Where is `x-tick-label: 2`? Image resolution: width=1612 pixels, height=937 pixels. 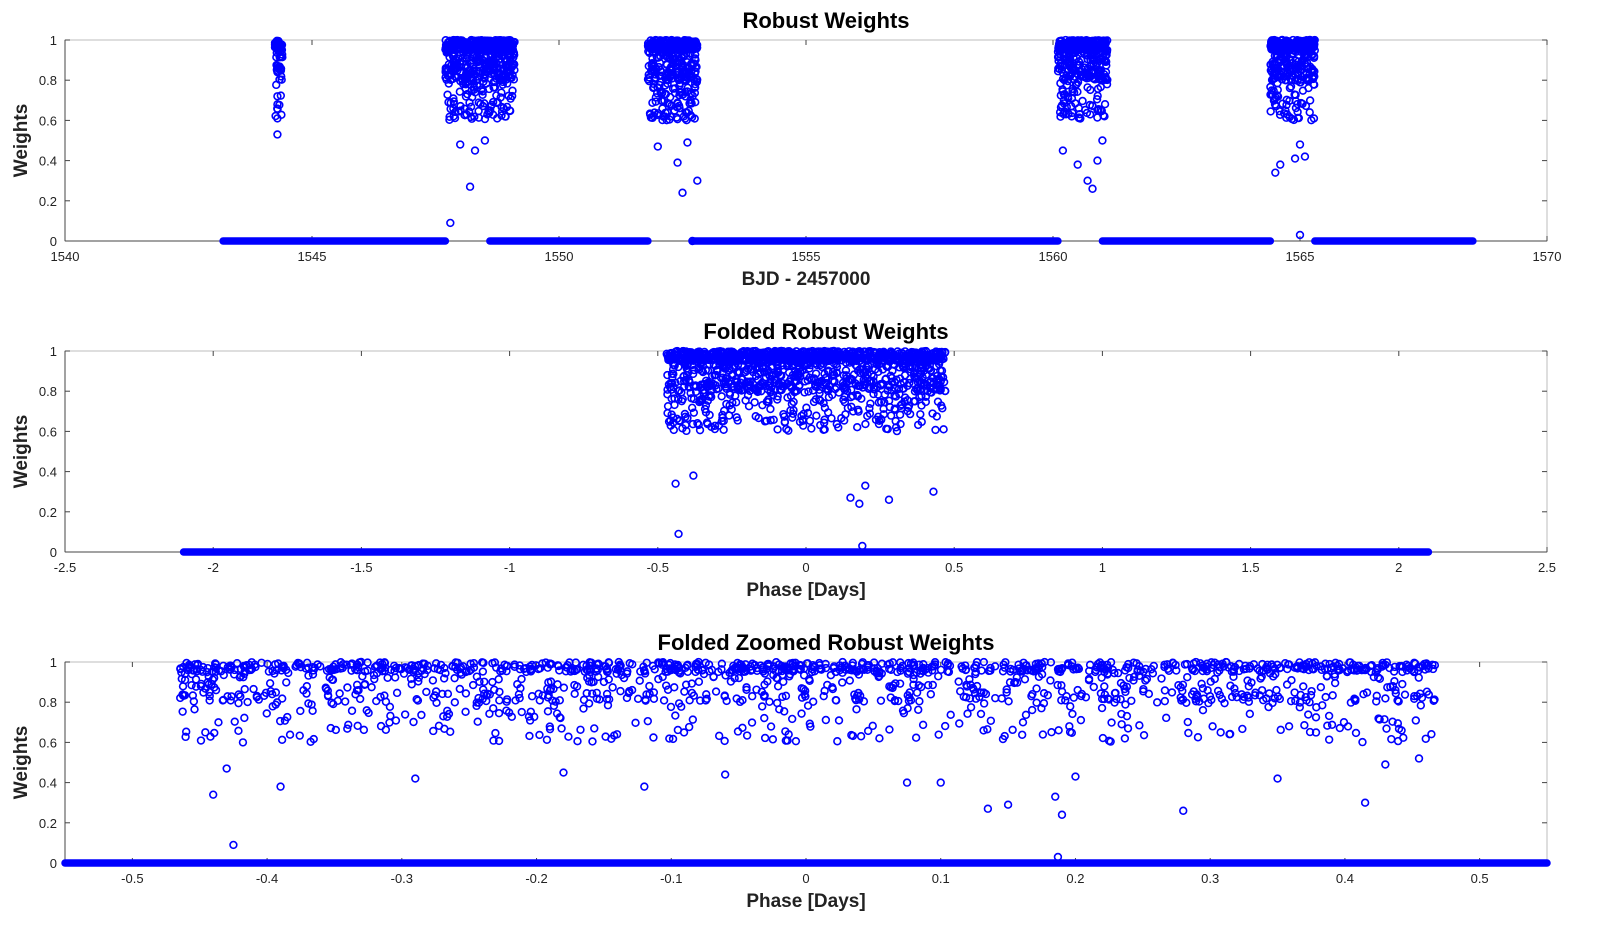
x-tick-label: 2 is located at coordinates (1398, 567).